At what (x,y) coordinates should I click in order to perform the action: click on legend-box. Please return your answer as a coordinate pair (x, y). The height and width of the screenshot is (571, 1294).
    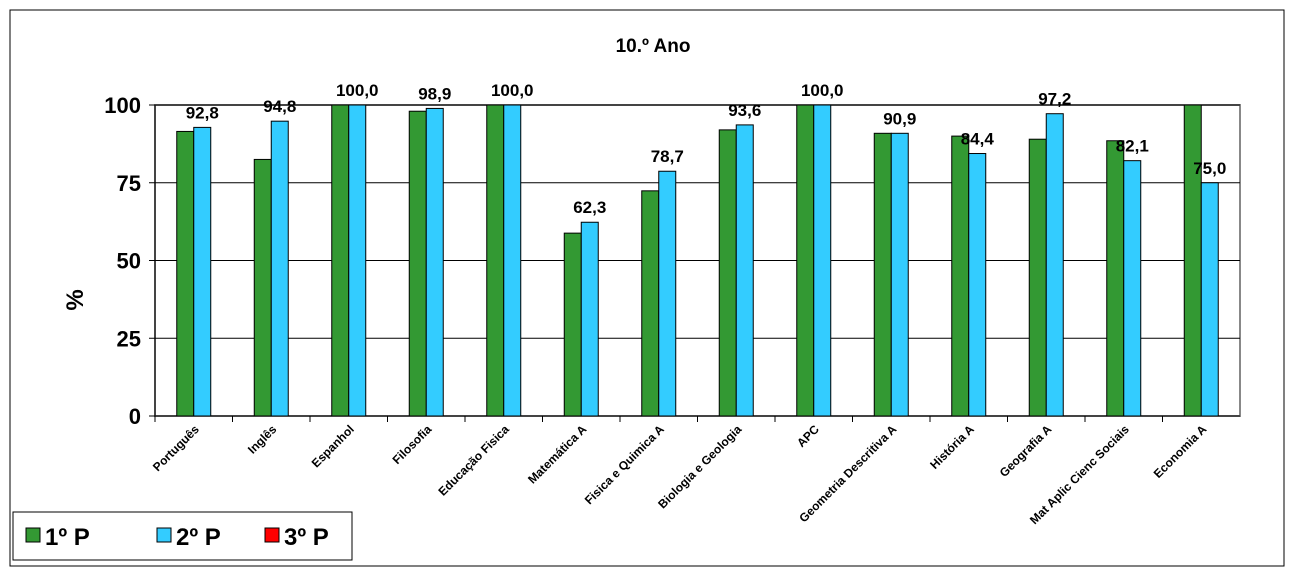
    Looking at the image, I should click on (182, 536).